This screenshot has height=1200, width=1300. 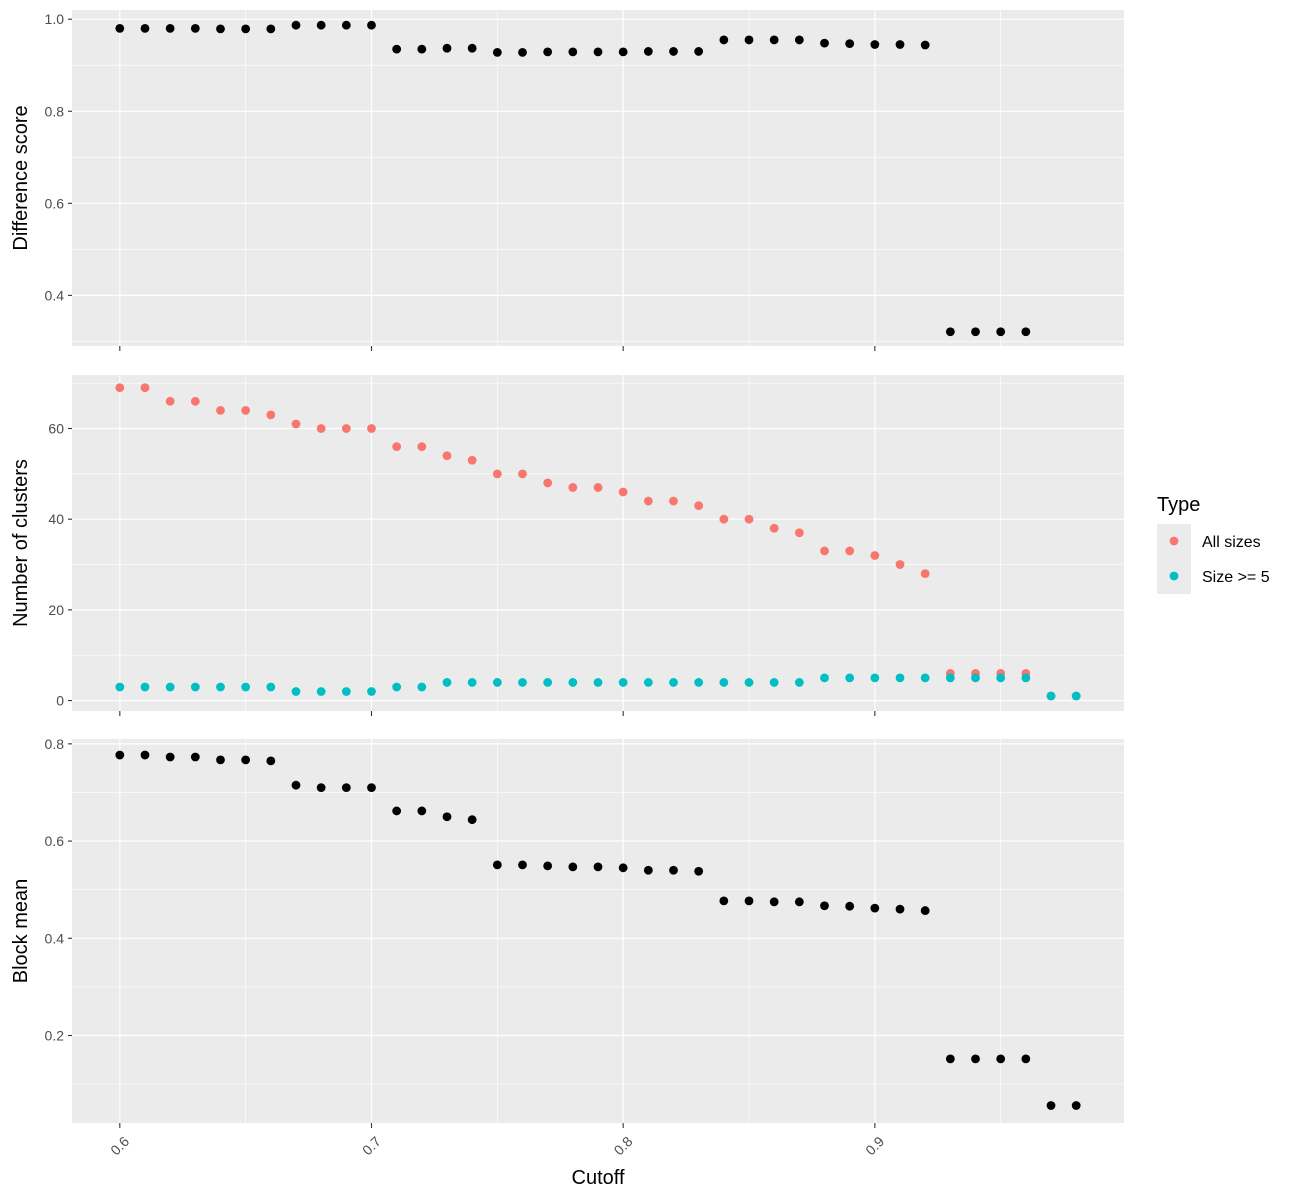 I want to click on x-tick-label: 0.9, so click(x=874, y=1145).